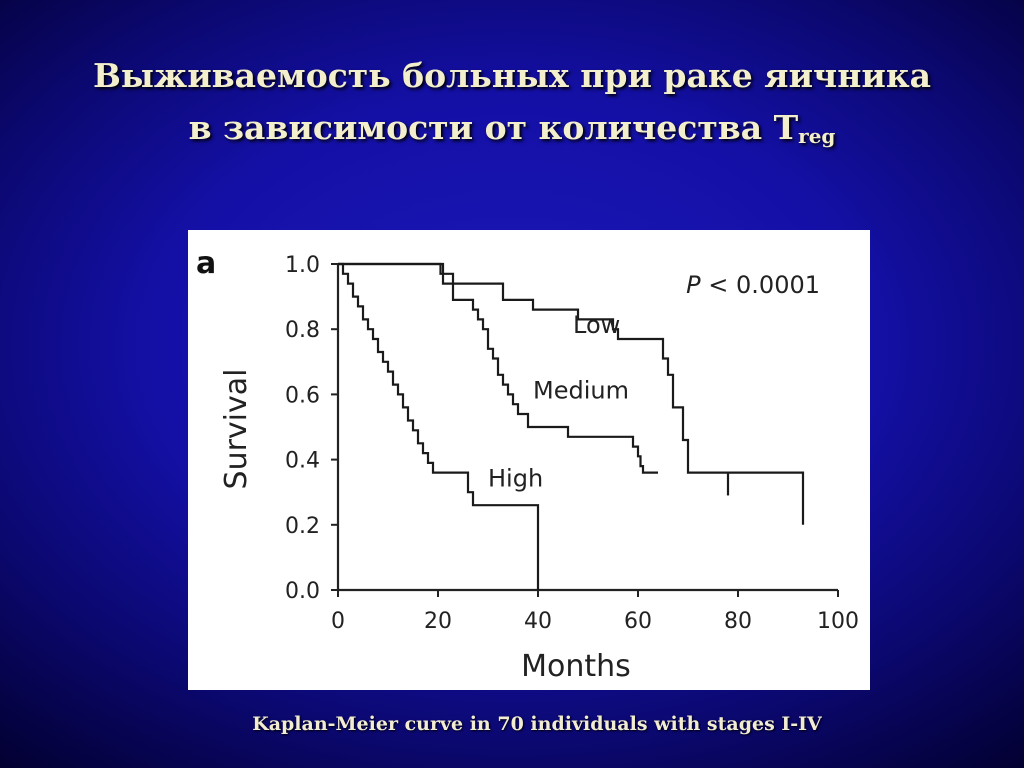  I want to click on p-value-symbol: P, so click(693, 285).